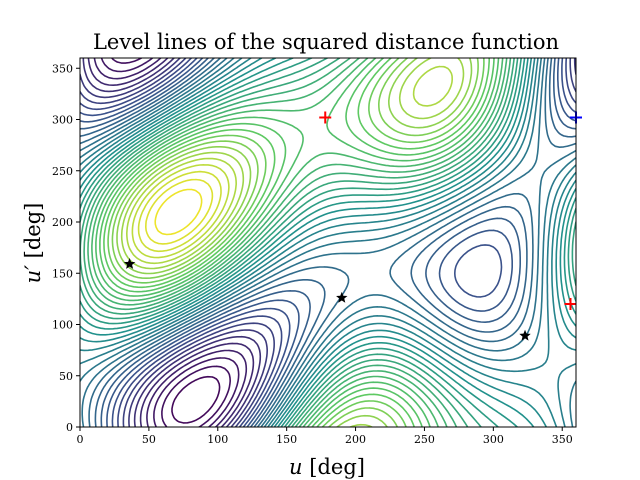 The height and width of the screenshot is (480, 640). What do you see at coordinates (62, 68) in the screenshot?
I see `y-tick-label: 350` at bounding box center [62, 68].